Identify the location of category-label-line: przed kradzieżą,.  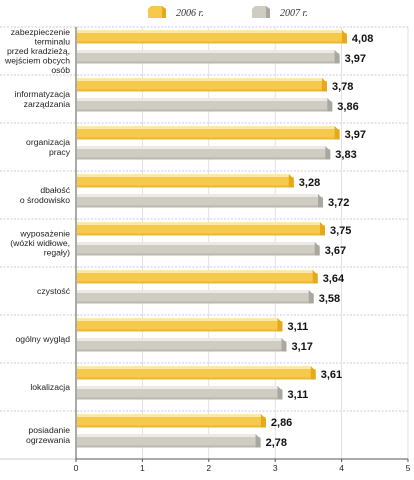
(38, 51).